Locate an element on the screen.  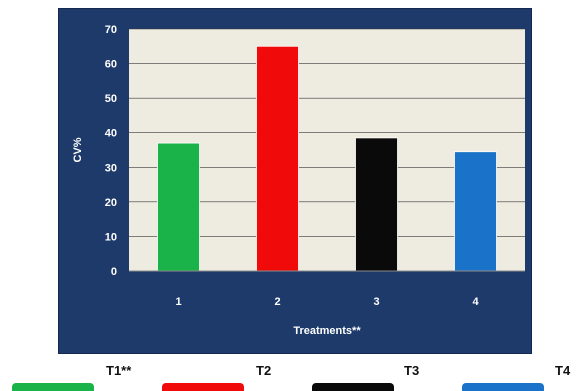
legend-label-t2: T2 is located at coordinates (264, 370).